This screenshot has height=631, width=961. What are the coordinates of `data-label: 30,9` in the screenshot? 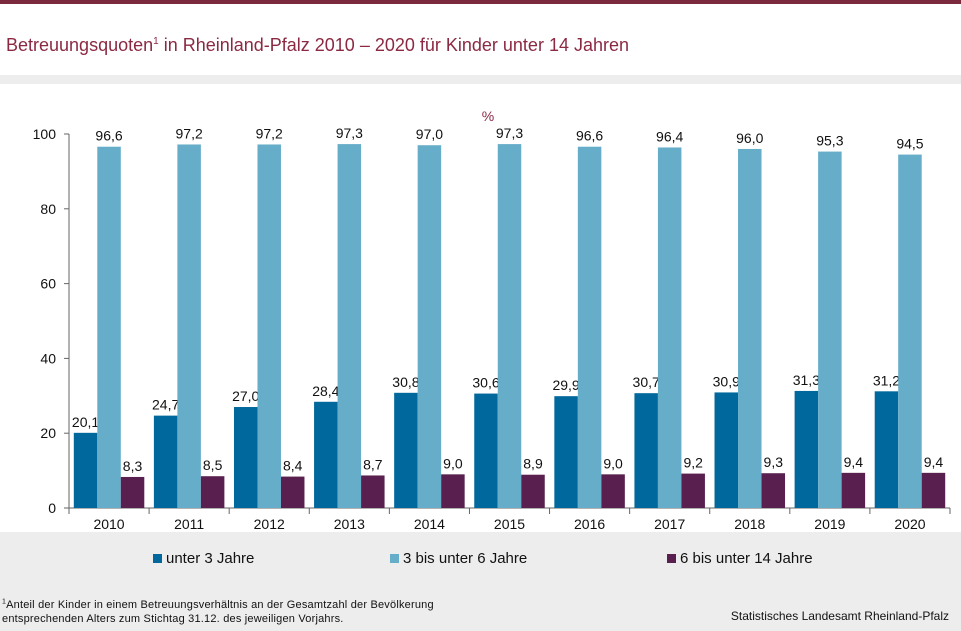 It's located at (726, 381).